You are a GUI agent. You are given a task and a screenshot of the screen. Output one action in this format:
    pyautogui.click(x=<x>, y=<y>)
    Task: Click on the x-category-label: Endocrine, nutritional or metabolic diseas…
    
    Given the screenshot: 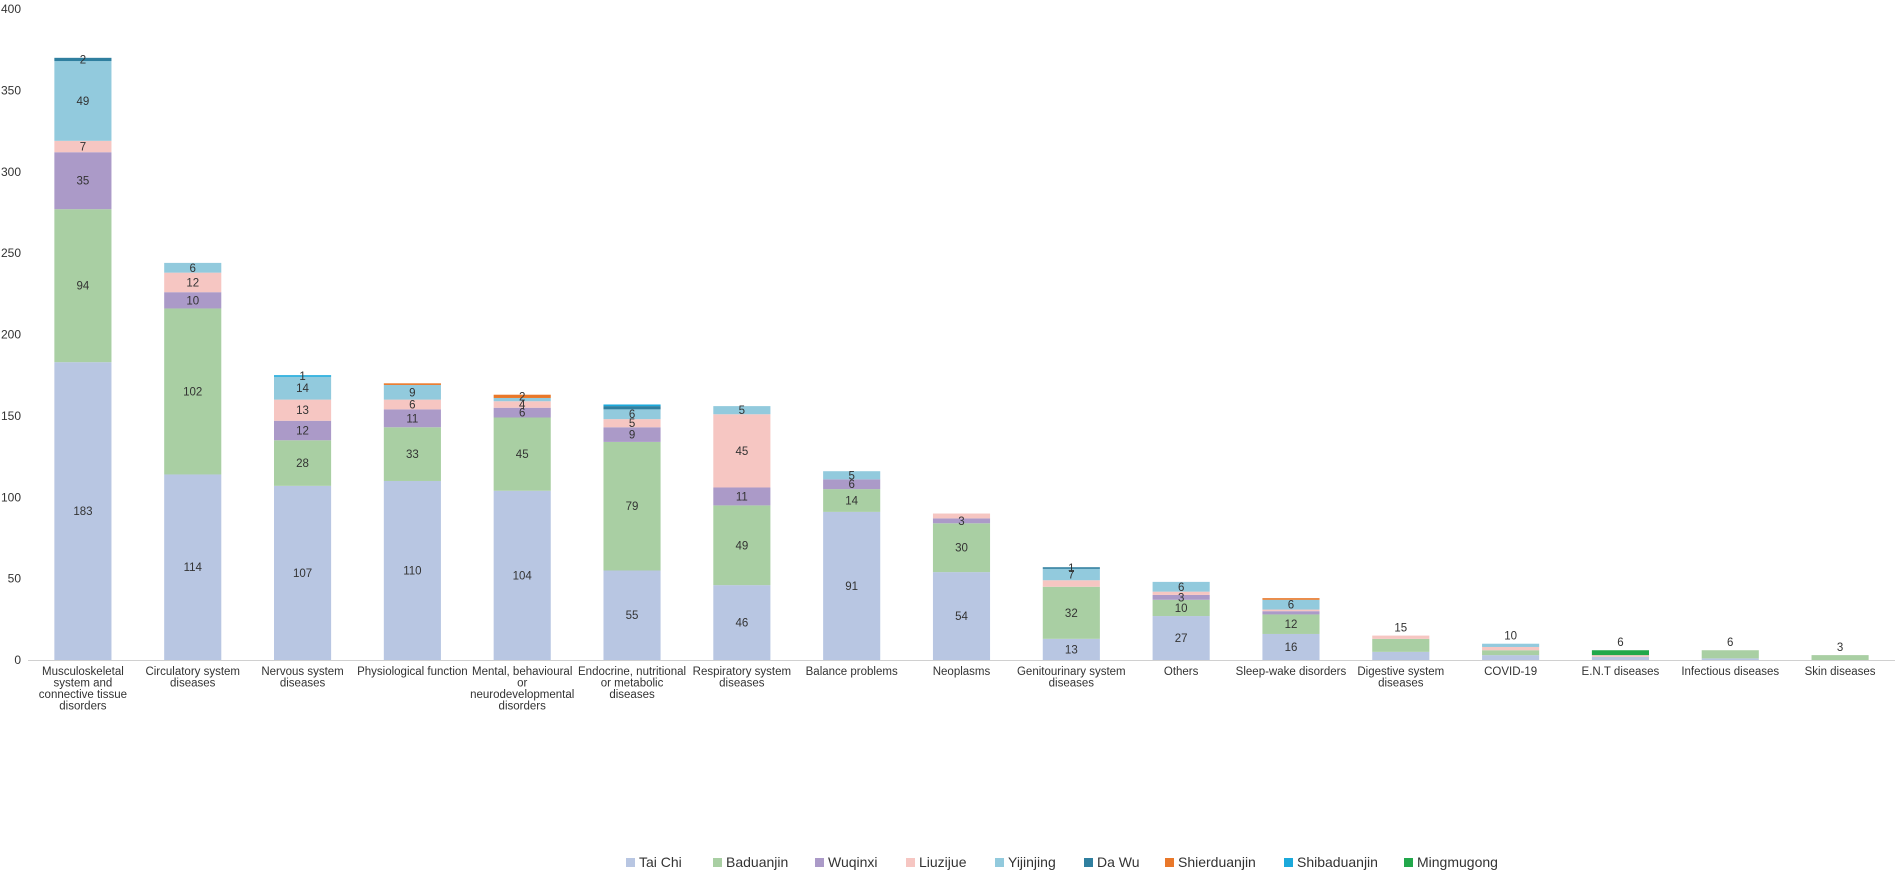 What is the action you would take?
    pyautogui.click(x=632, y=683)
    